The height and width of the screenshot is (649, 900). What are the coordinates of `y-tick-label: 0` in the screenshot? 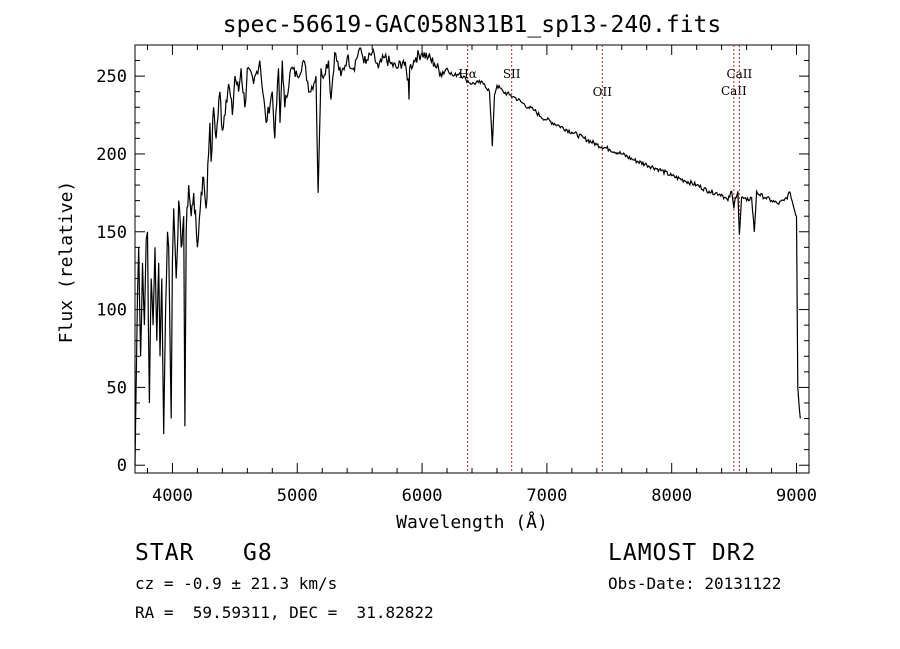 It's located at (122, 466).